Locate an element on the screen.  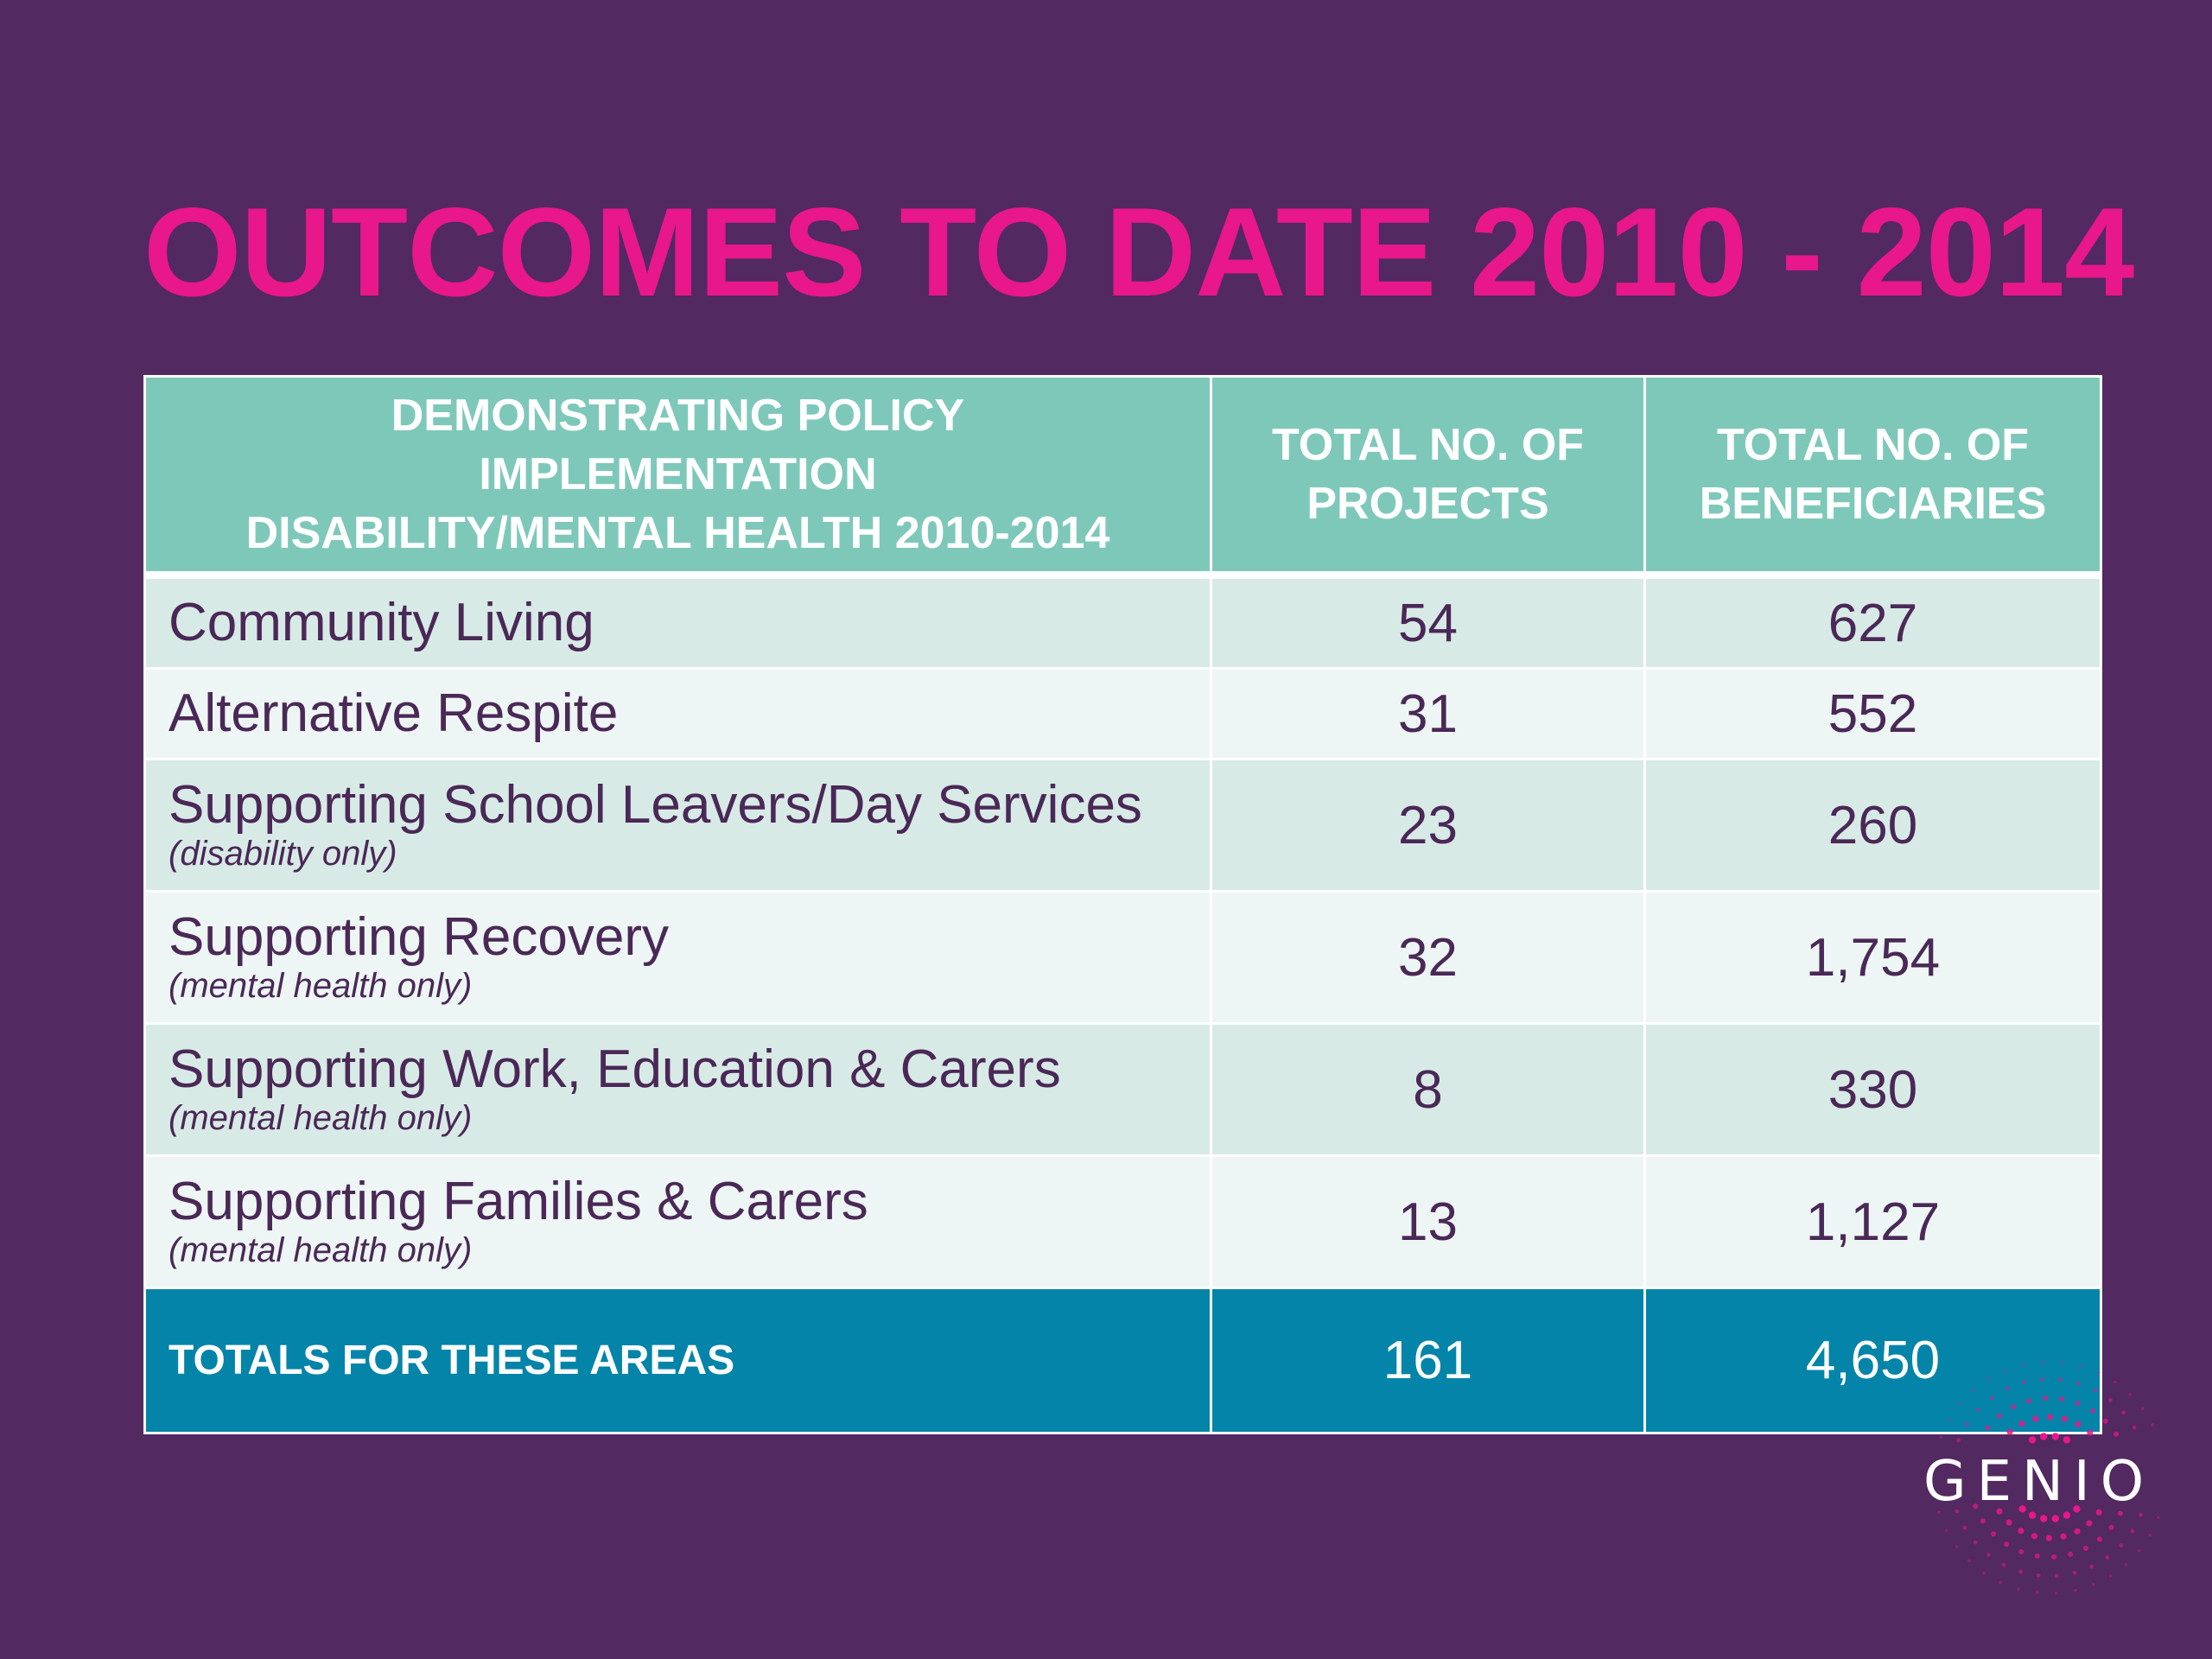
projects-cell: 8 is located at coordinates (1428, 1090).